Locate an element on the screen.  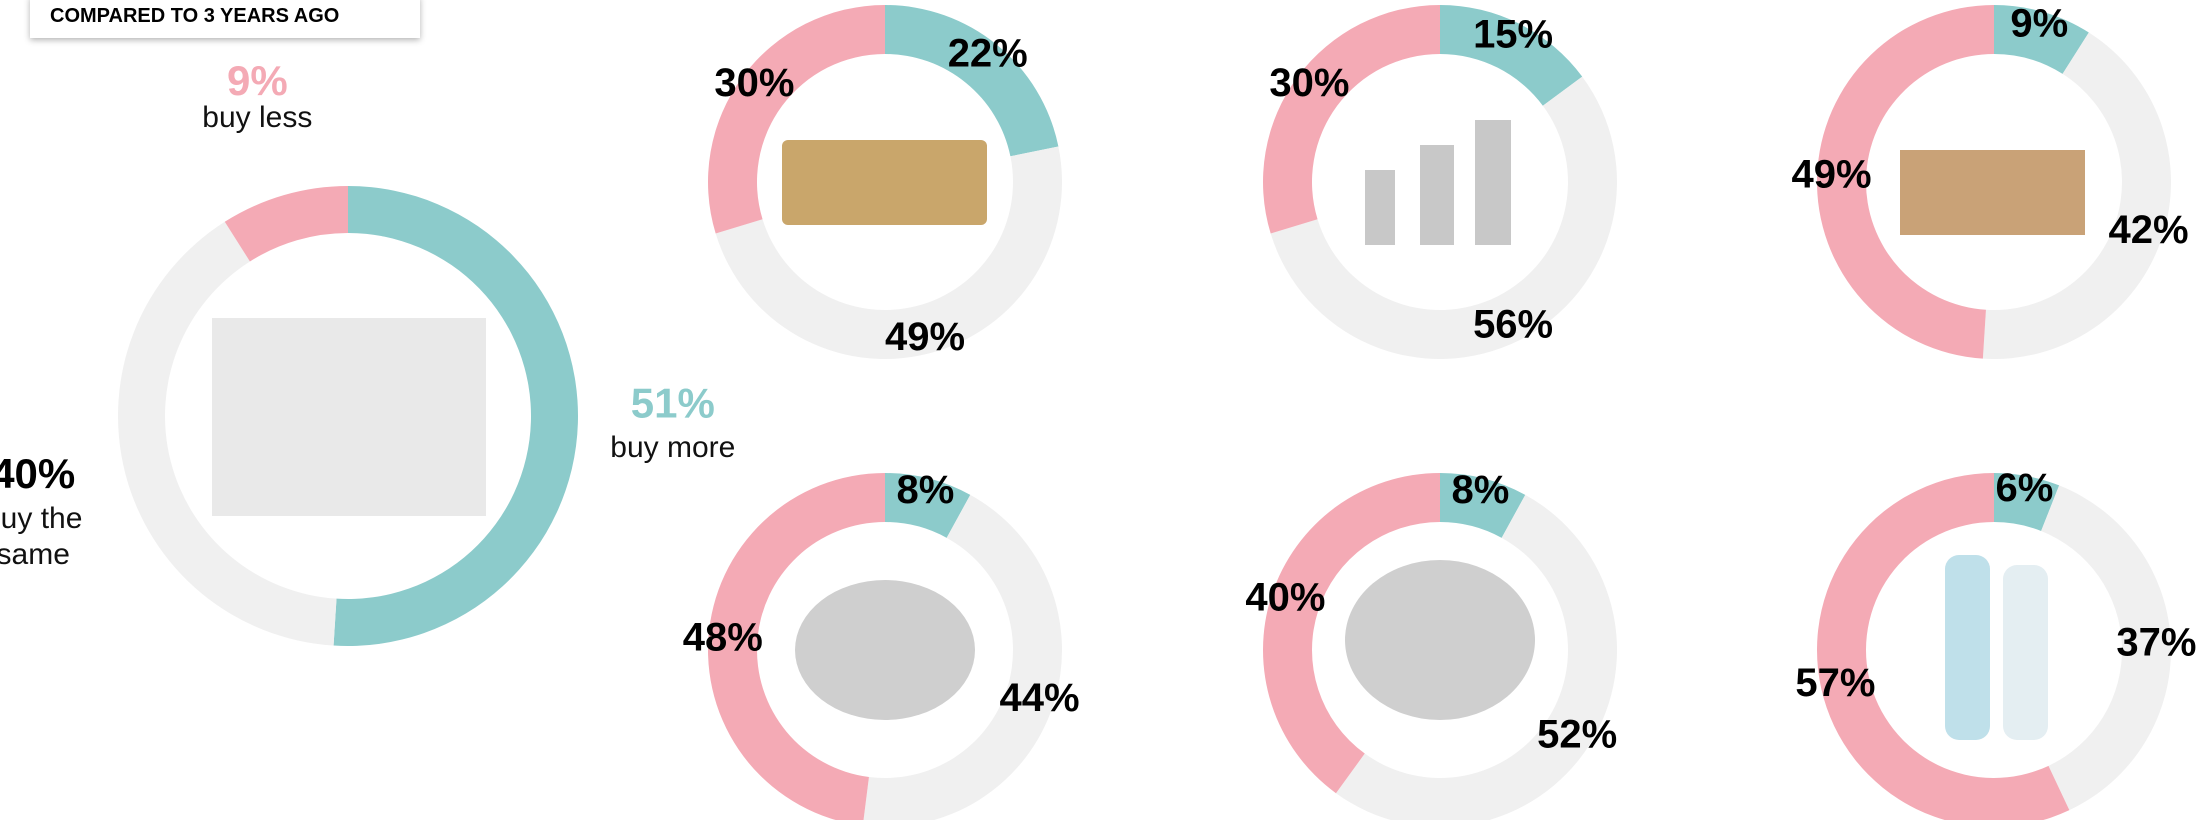
category-label: buy the same is located at coordinates (41, 536).